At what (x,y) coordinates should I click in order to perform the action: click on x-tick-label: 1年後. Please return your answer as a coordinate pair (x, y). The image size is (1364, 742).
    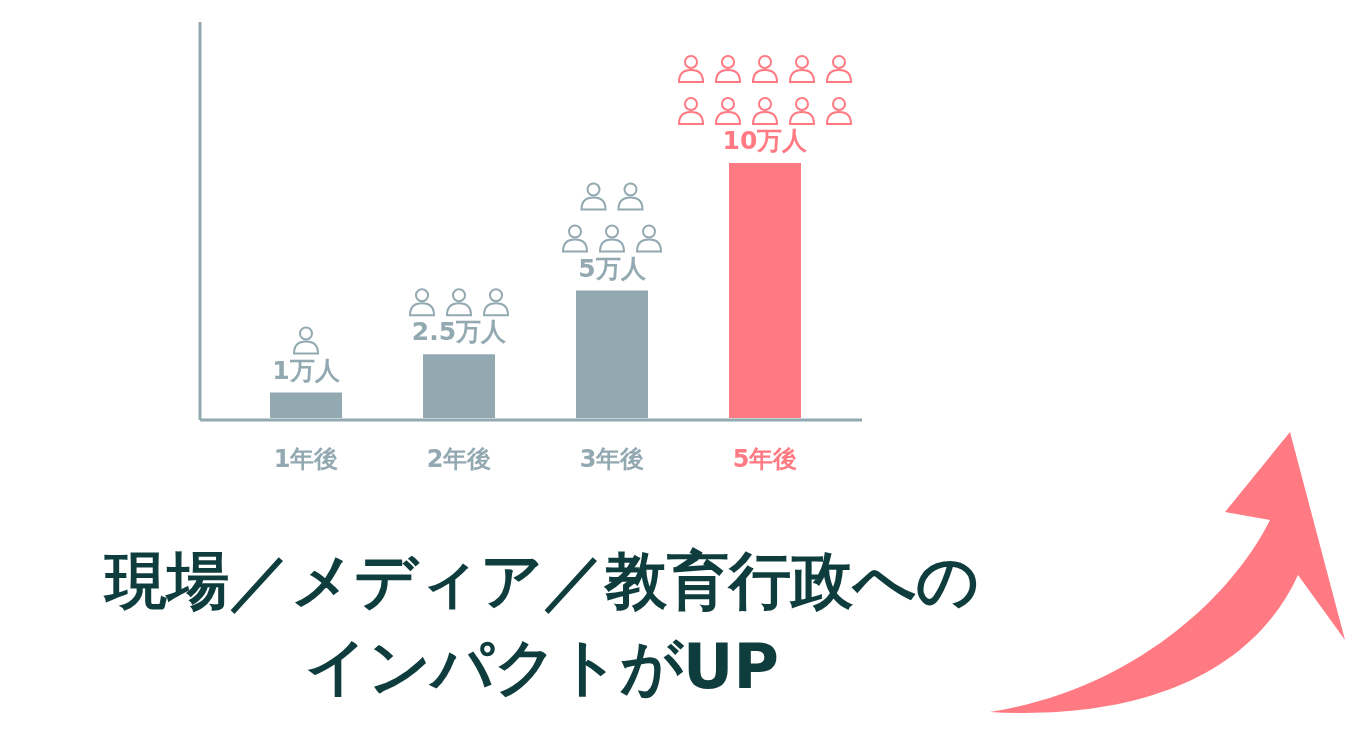
    Looking at the image, I should click on (306, 459).